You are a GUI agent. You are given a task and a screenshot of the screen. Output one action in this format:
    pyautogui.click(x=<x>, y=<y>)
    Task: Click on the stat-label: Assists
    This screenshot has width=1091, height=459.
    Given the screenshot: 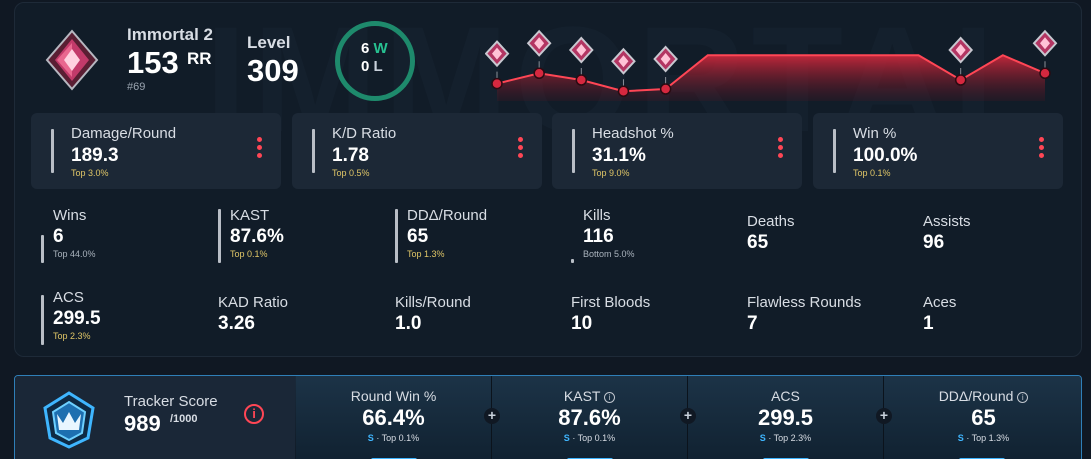 What is the action you would take?
    pyautogui.click(x=947, y=221)
    